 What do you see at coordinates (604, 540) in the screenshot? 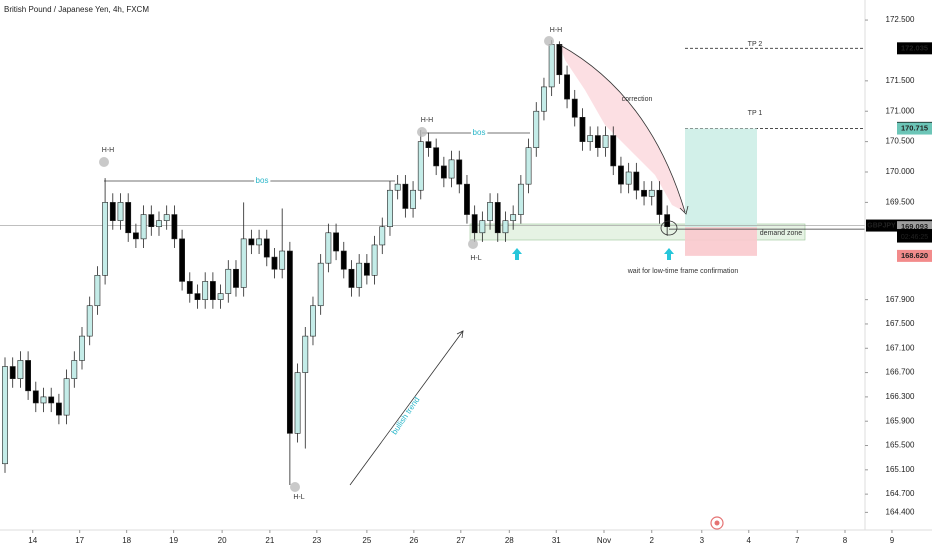
I see `x-tick-label: Nov` at bounding box center [604, 540].